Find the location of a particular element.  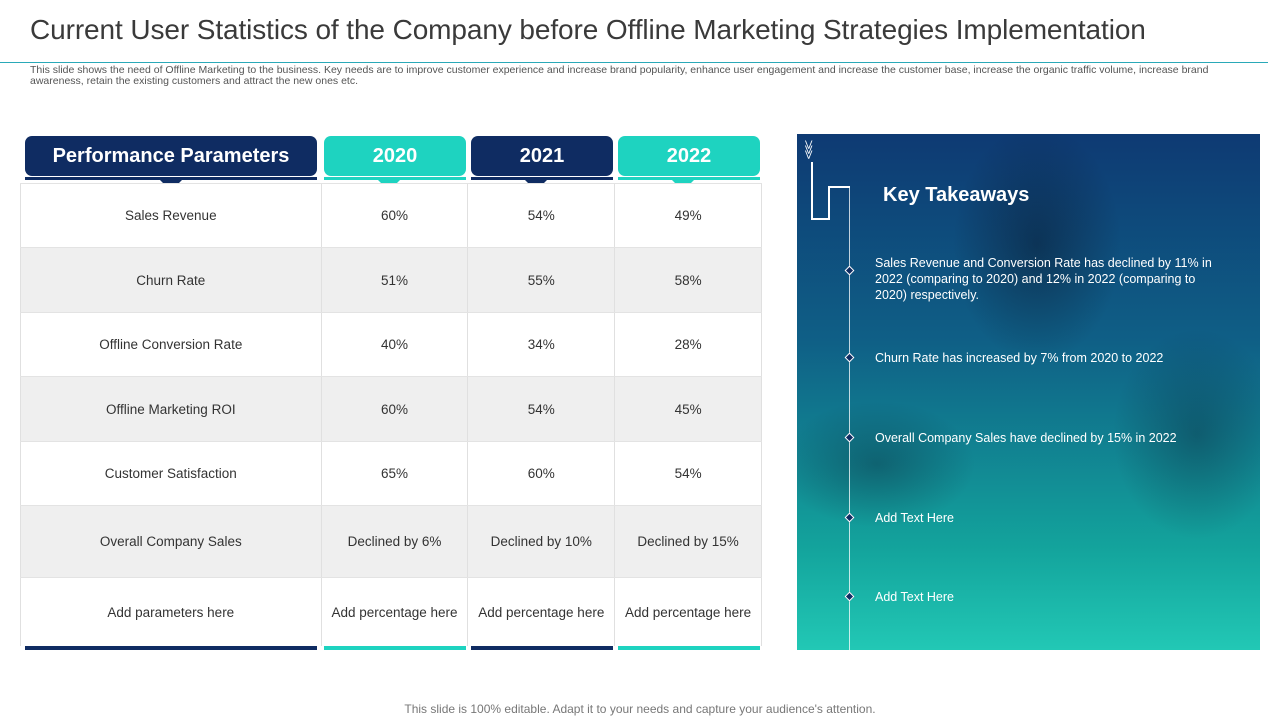

value-cell-2022: 49% is located at coordinates (688, 215).